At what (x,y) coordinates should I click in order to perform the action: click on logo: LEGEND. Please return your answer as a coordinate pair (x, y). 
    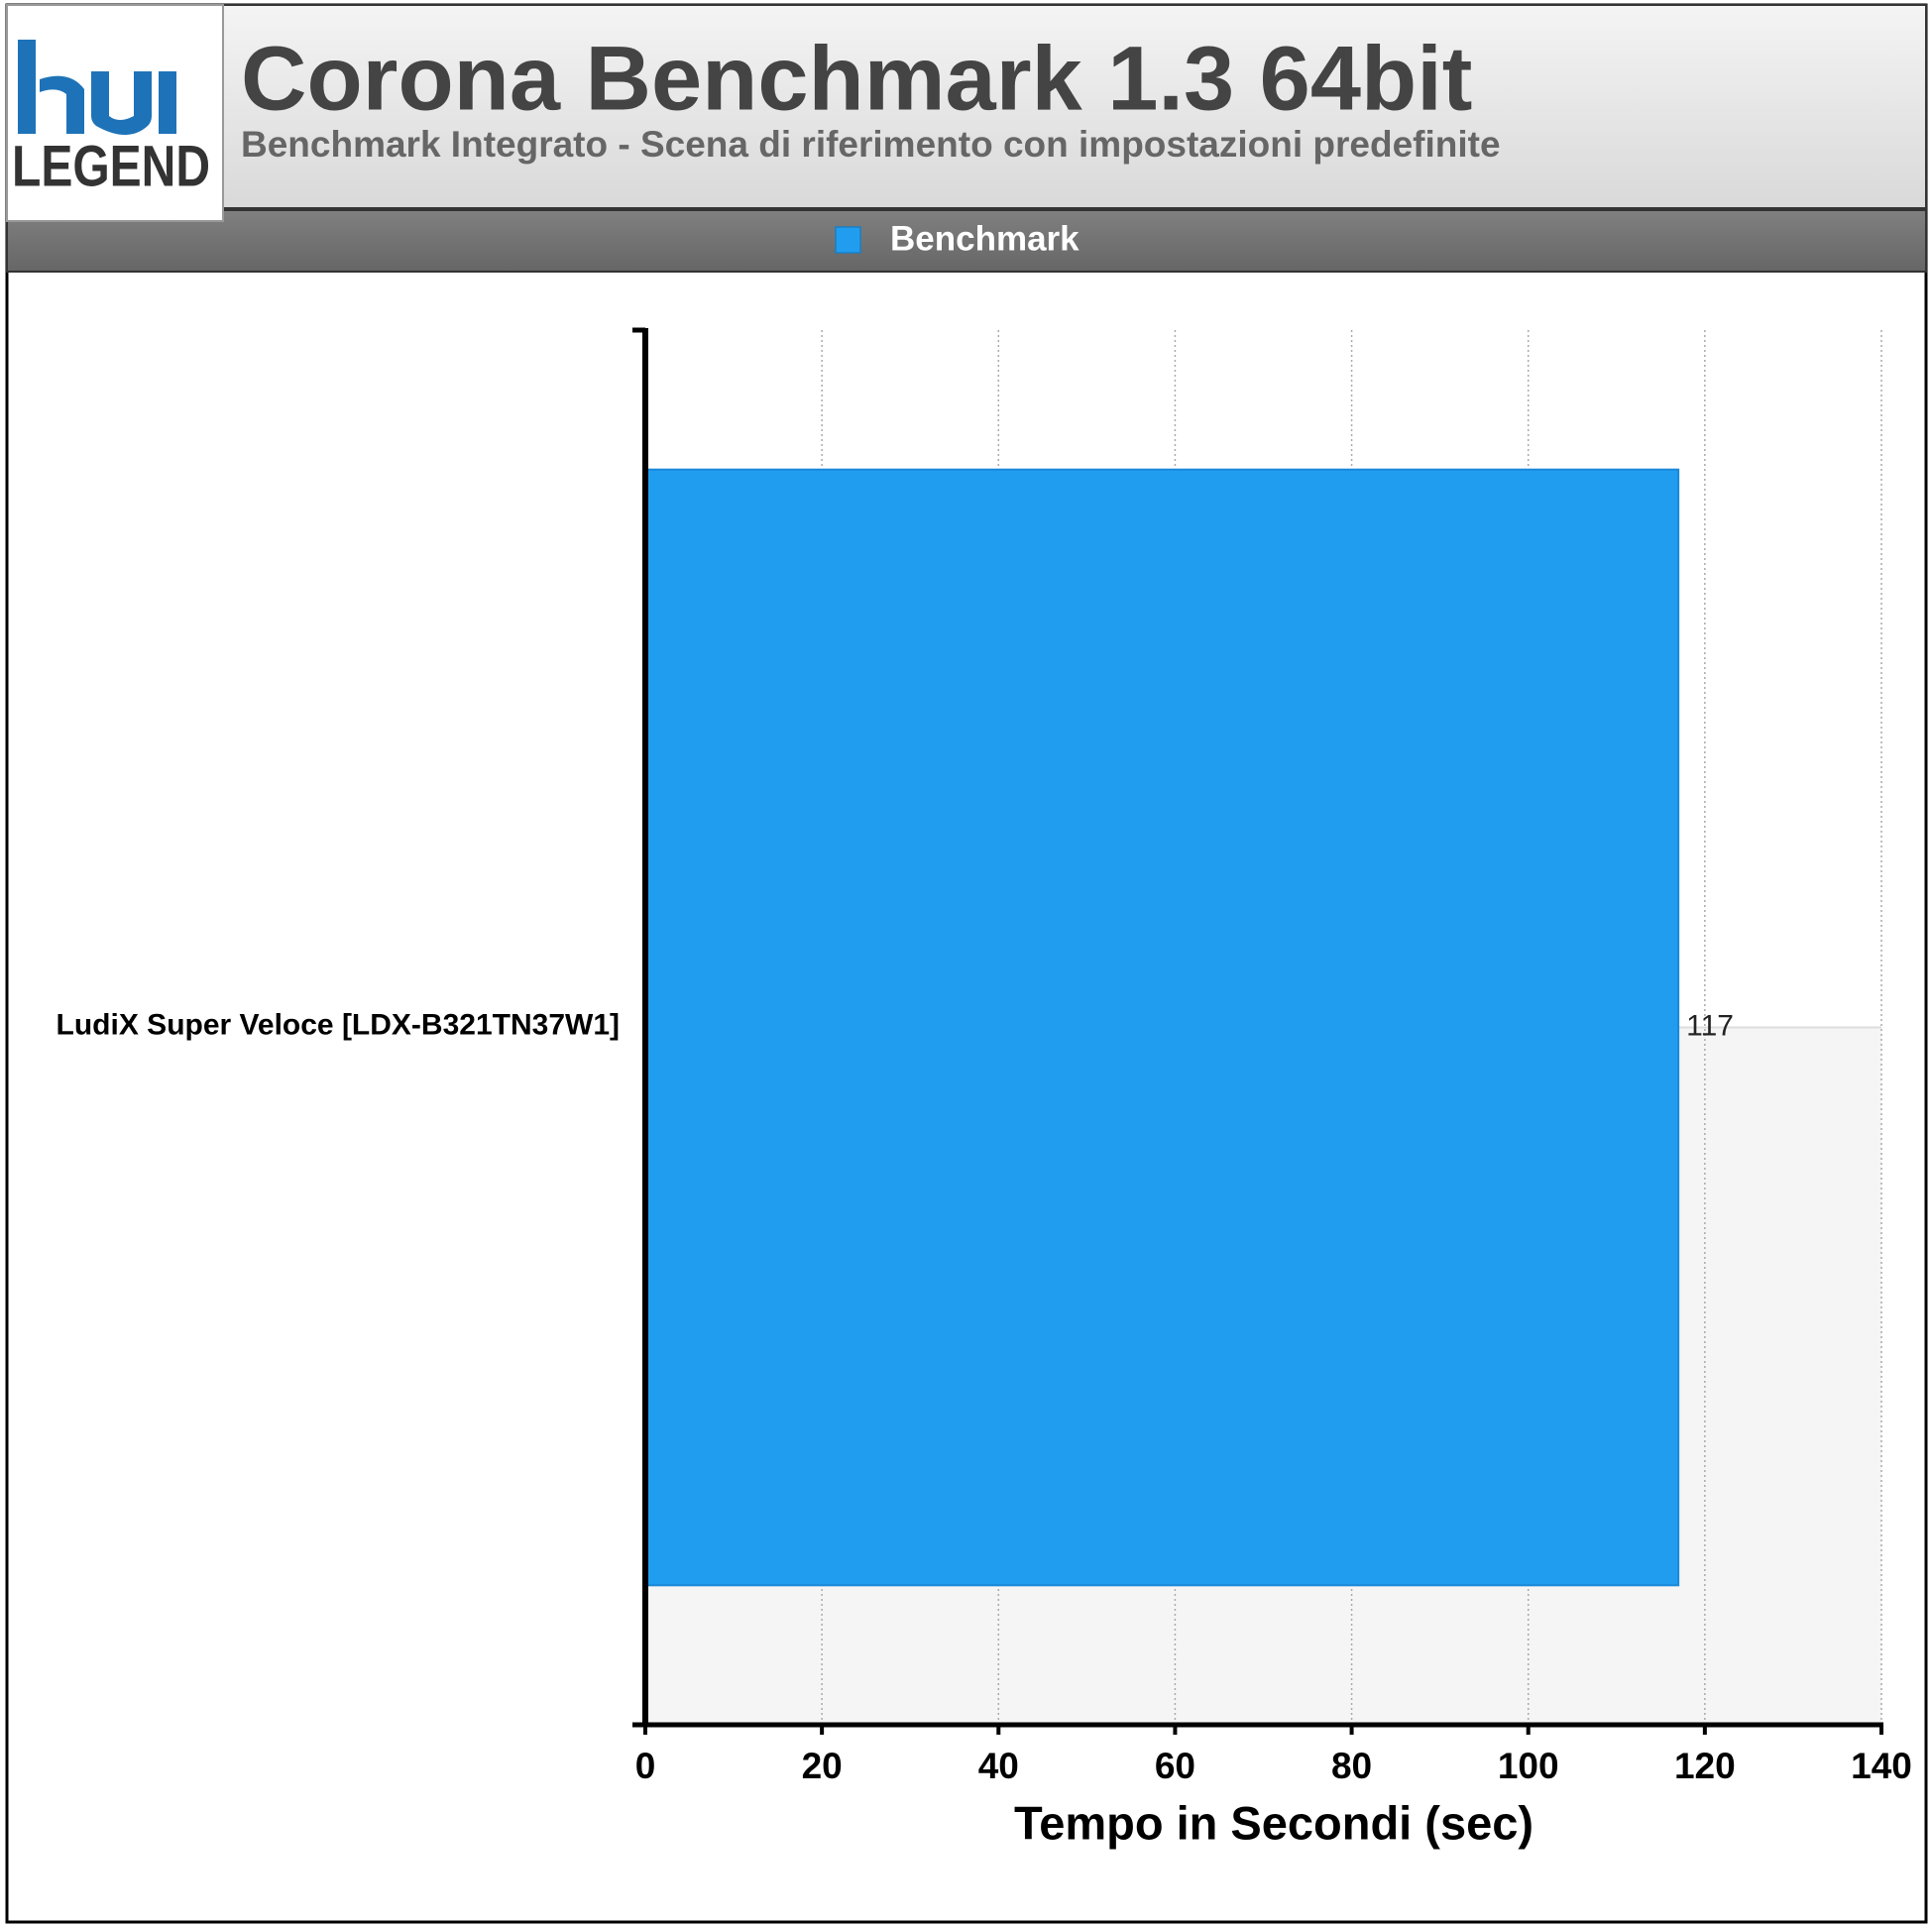
    Looking at the image, I should click on (115, 113).